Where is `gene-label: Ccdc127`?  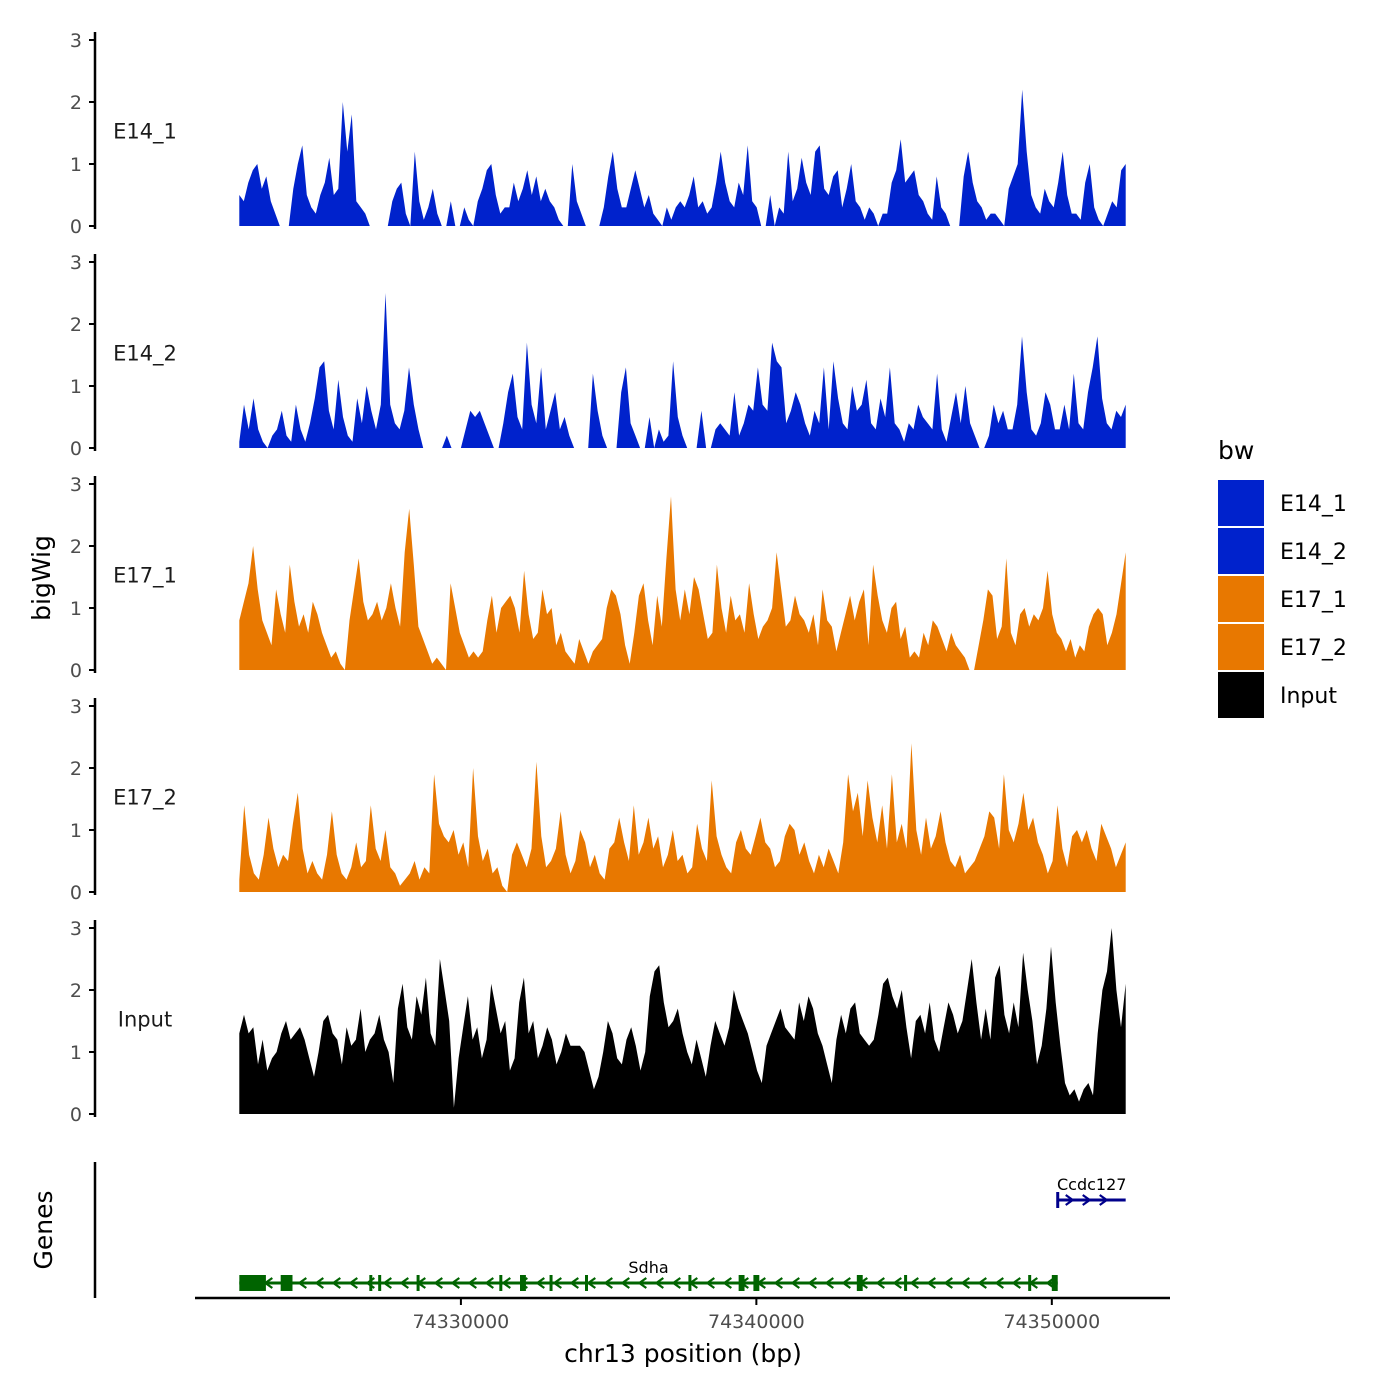
gene-label: Ccdc127 is located at coordinates (1091, 1184).